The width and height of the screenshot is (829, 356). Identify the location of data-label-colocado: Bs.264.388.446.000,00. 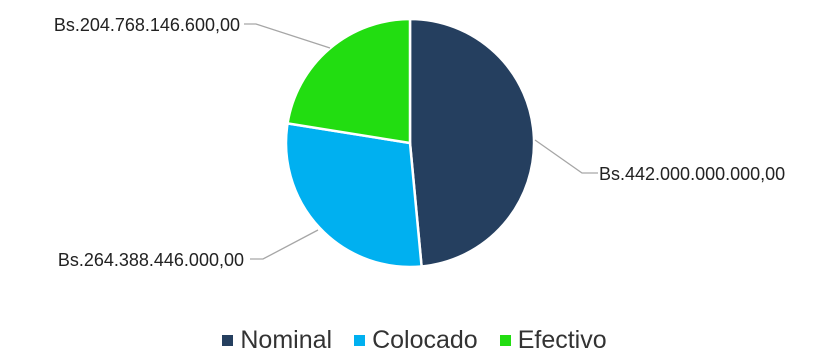
(151, 260).